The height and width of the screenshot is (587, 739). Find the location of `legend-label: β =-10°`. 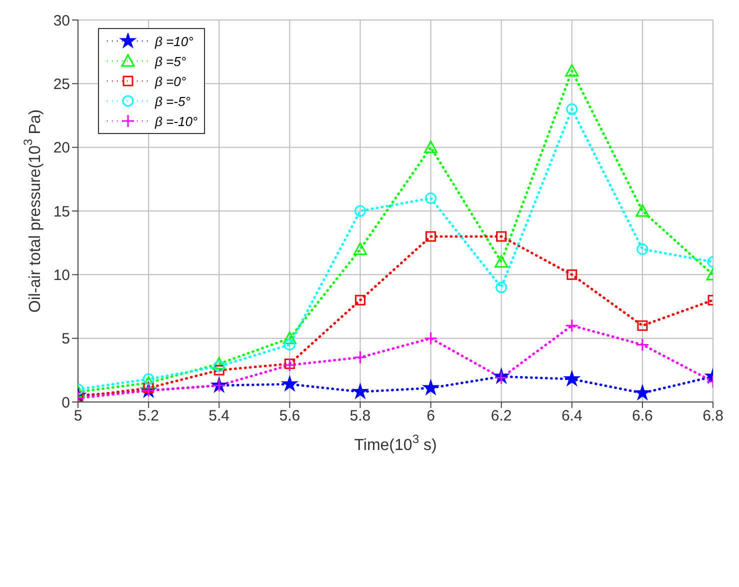

legend-label: β =-10° is located at coordinates (176, 121).